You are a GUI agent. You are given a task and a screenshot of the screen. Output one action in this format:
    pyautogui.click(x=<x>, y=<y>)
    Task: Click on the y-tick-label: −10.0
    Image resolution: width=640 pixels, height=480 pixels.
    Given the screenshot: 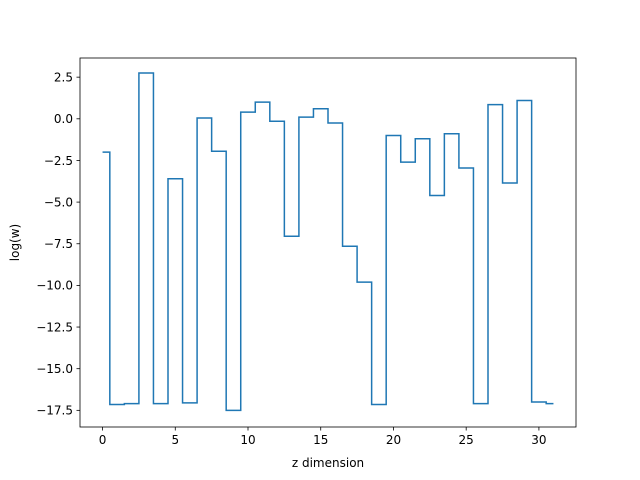 What is the action you would take?
    pyautogui.click(x=54, y=286)
    